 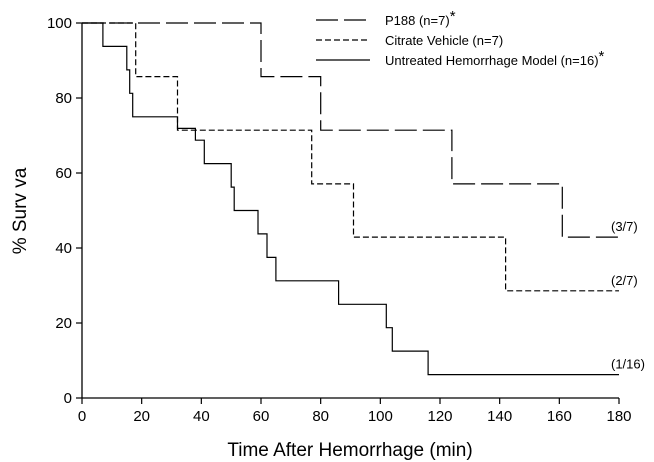 I want to click on x-tick-label: 0, so click(x=82, y=416).